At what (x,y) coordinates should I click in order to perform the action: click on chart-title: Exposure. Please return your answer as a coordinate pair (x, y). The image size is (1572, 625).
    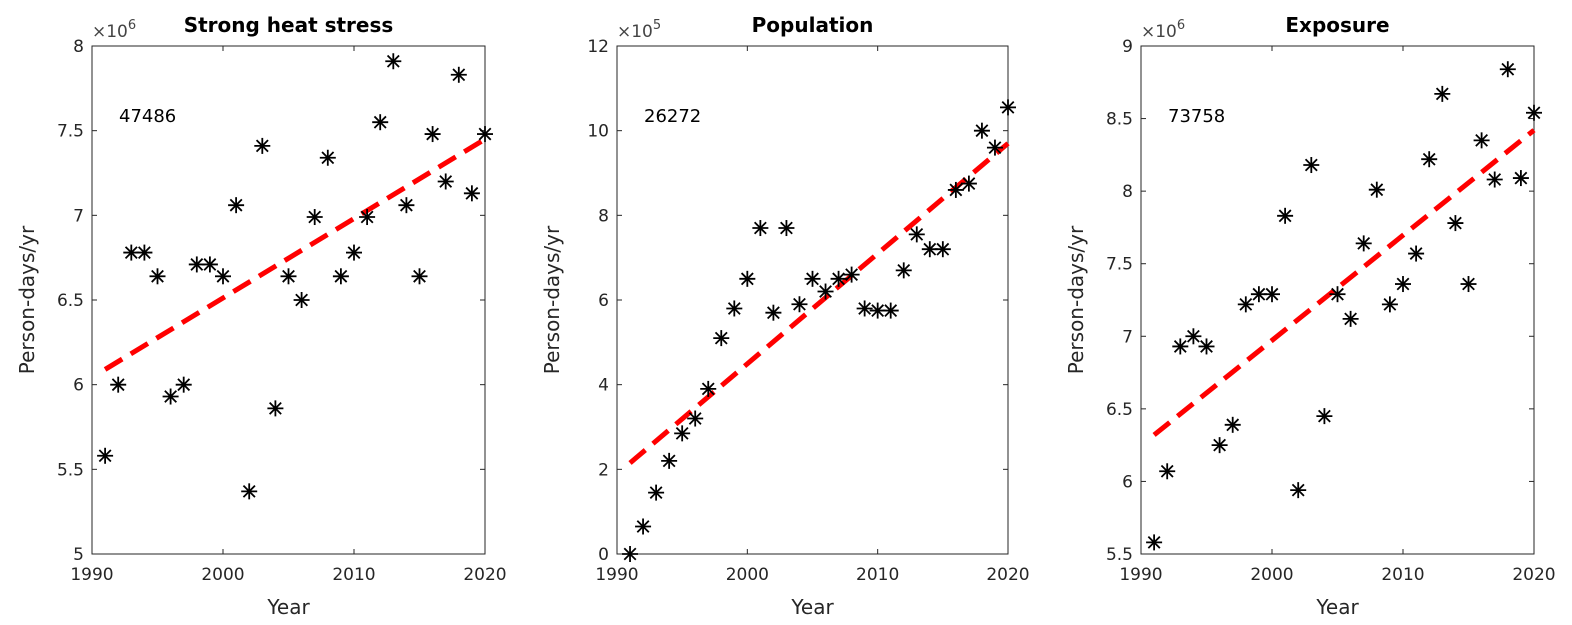
    Looking at the image, I should click on (1337, 25).